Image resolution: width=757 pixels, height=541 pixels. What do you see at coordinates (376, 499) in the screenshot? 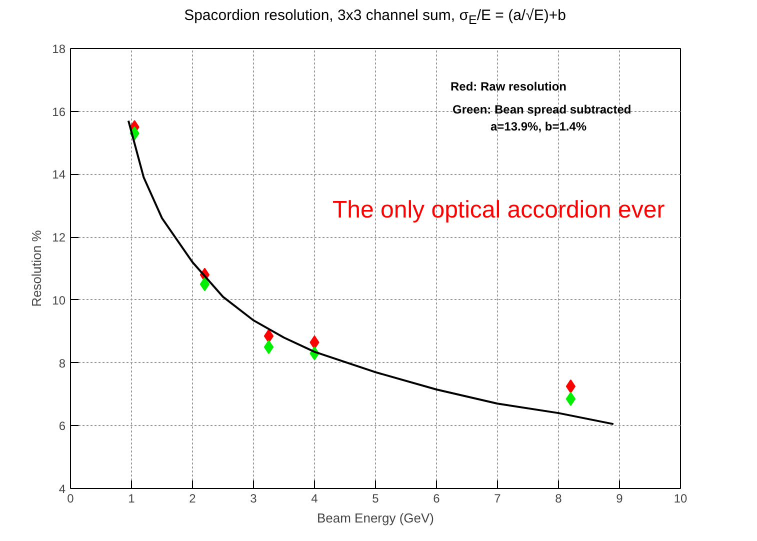
I see `x-tick-label: 5` at bounding box center [376, 499].